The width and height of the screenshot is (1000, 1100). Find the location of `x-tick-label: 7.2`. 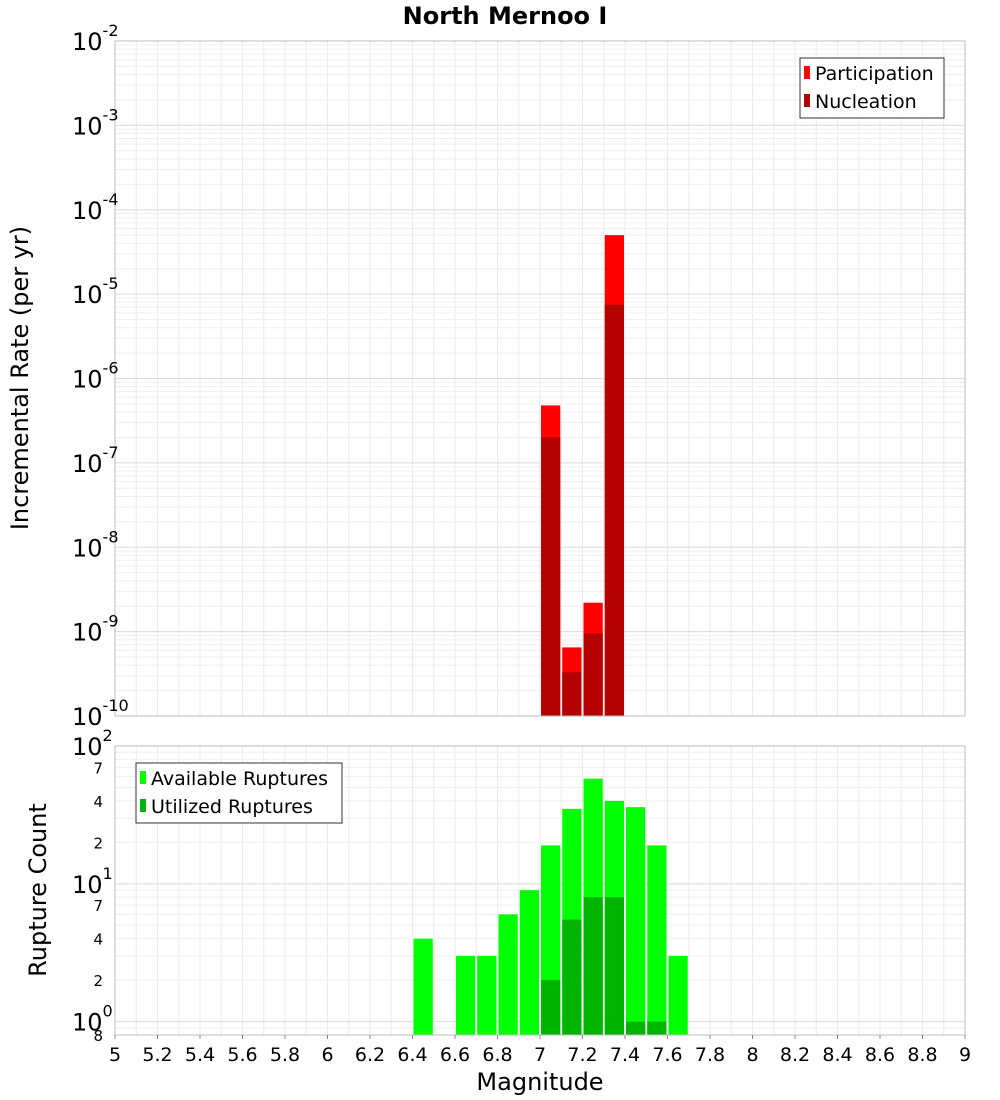

x-tick-label: 7.2 is located at coordinates (582, 1055).